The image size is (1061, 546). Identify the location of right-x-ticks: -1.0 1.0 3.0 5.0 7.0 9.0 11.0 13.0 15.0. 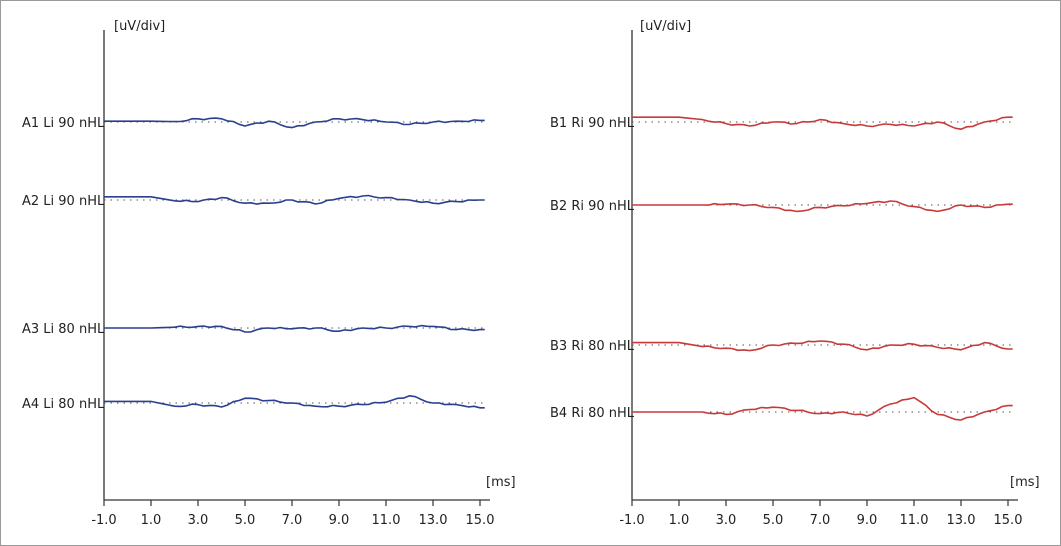
(820, 514).